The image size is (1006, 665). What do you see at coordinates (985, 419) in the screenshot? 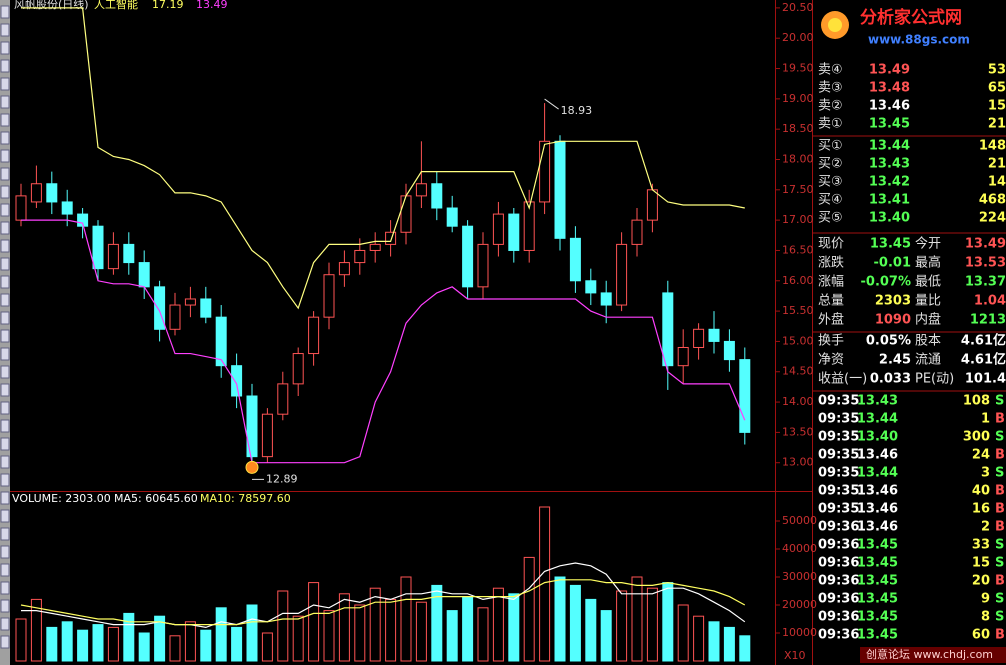
I see `trade-volume: 1` at bounding box center [985, 419].